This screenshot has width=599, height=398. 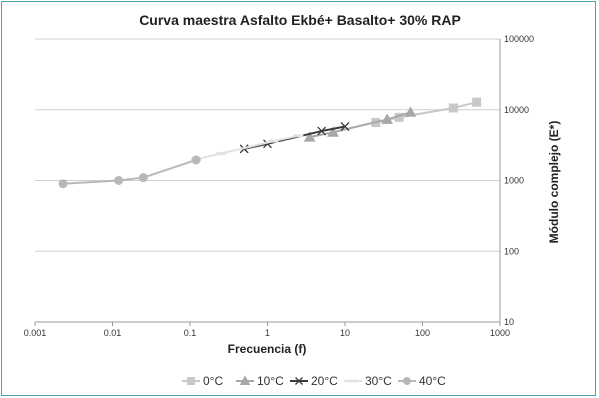 I want to click on legend-label-2: 20°C, so click(x=324, y=381).